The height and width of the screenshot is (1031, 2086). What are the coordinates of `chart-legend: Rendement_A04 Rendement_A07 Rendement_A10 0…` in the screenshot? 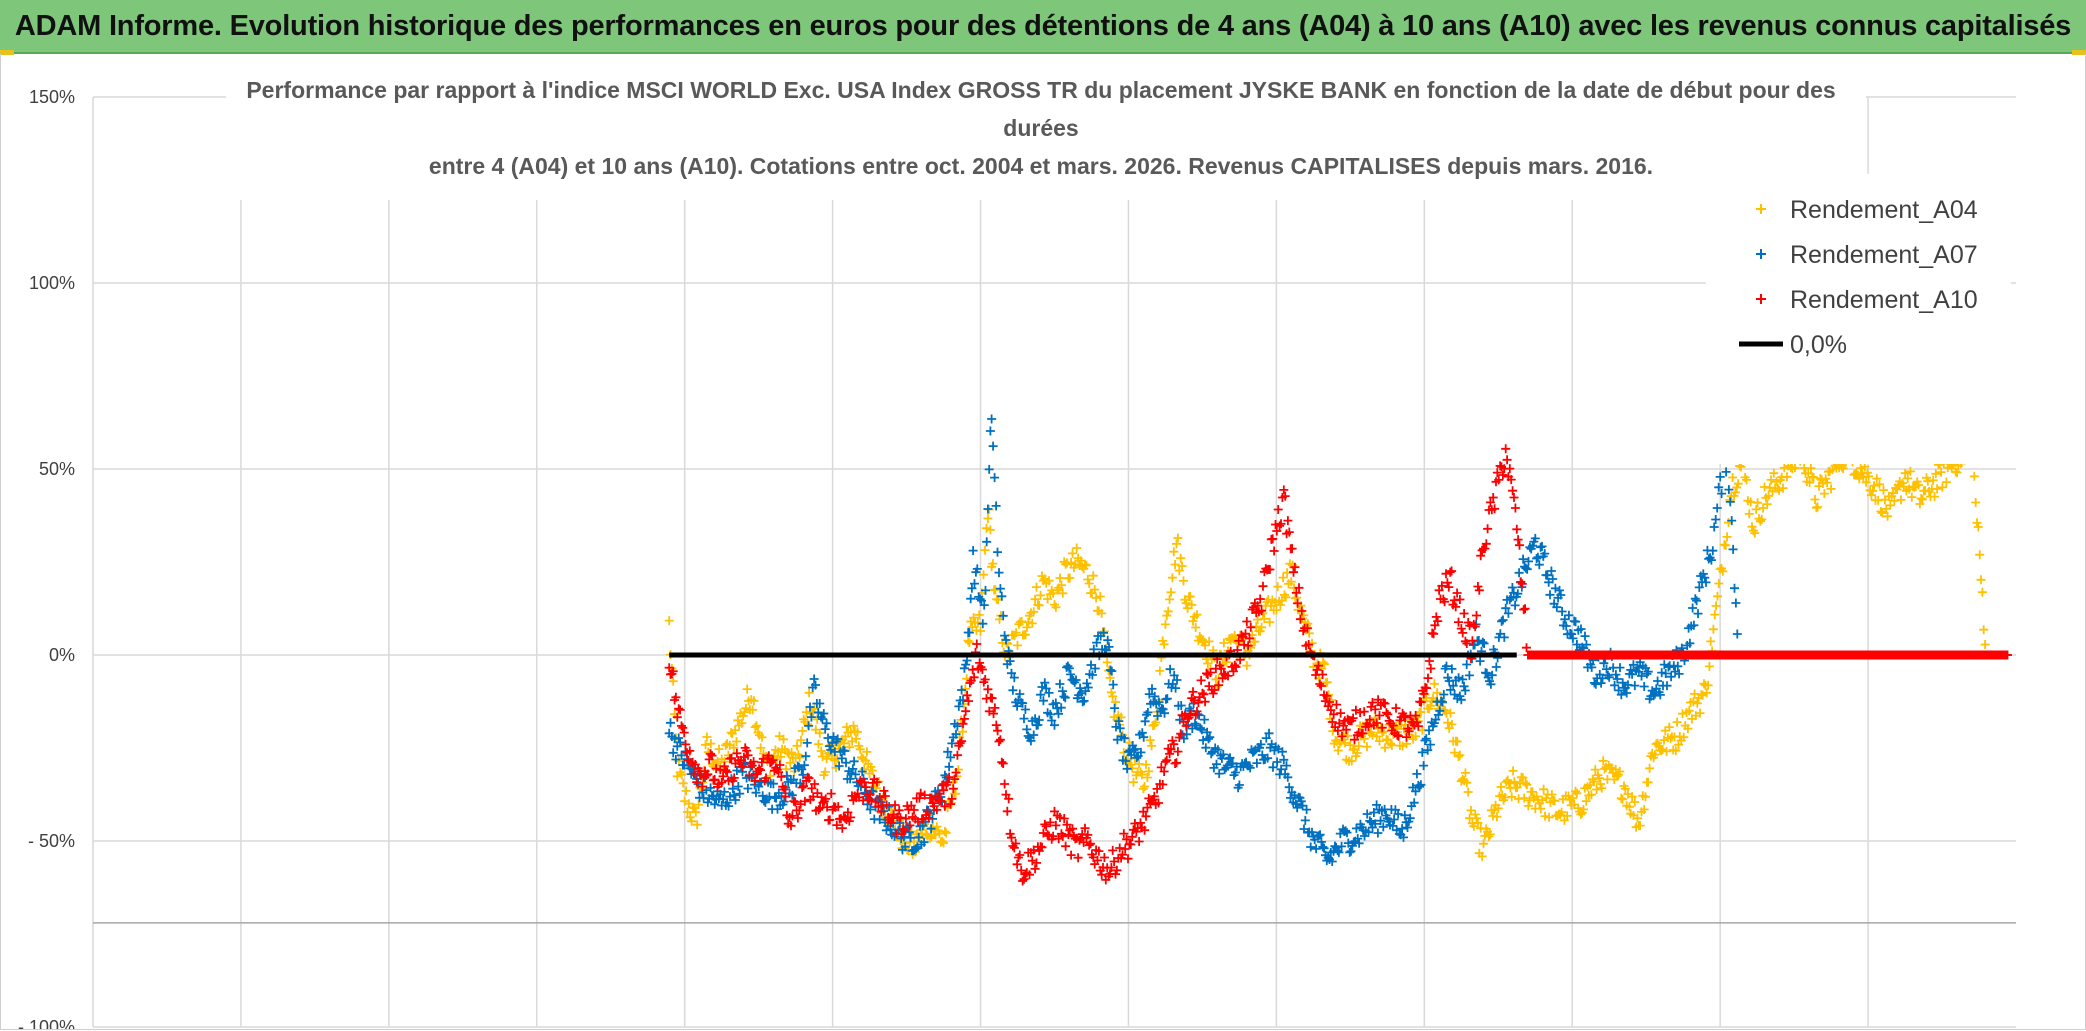 It's located at (1858, 277).